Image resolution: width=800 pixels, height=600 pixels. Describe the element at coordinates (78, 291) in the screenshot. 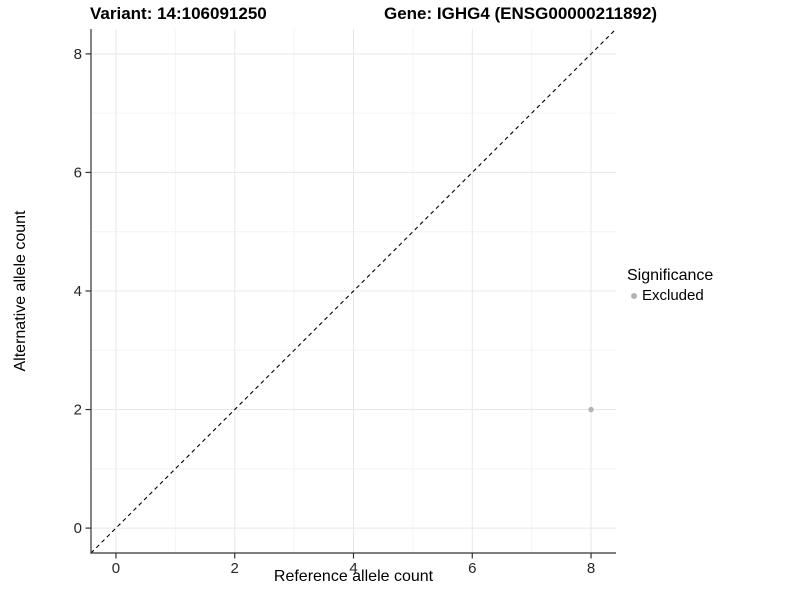

I see `y-tick-label: 4` at that location.